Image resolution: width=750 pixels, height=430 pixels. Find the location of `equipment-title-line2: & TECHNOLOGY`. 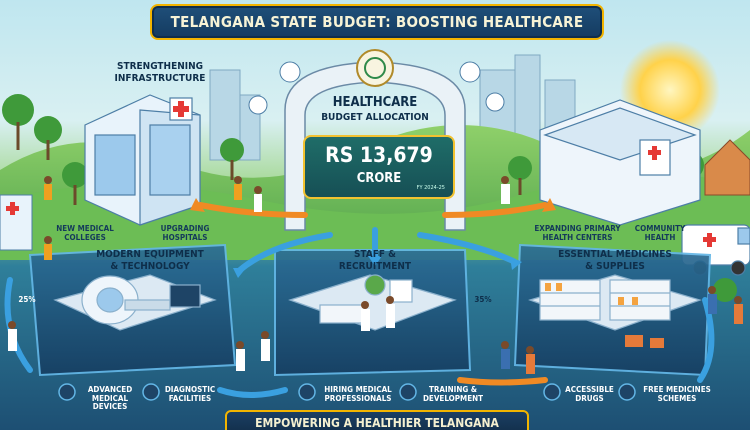

equipment-title-line2: & TECHNOLOGY is located at coordinates (150, 266).